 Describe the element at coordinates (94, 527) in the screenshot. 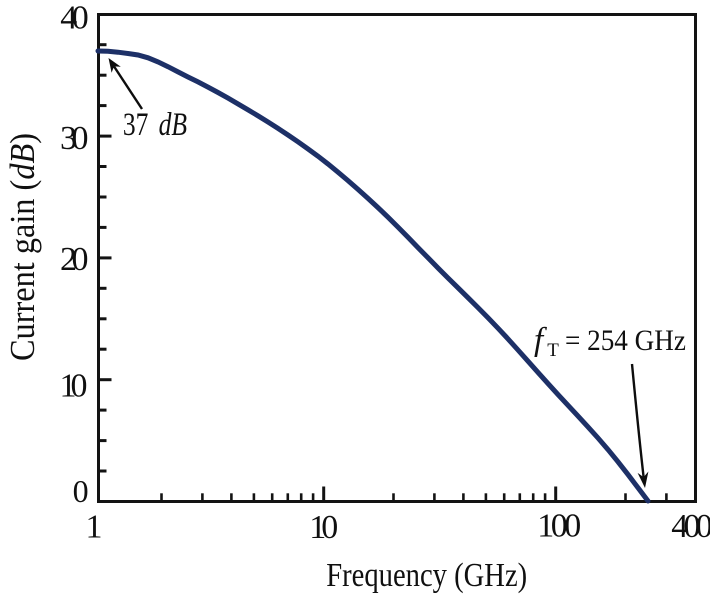

I see `svg-text: 1` at that location.